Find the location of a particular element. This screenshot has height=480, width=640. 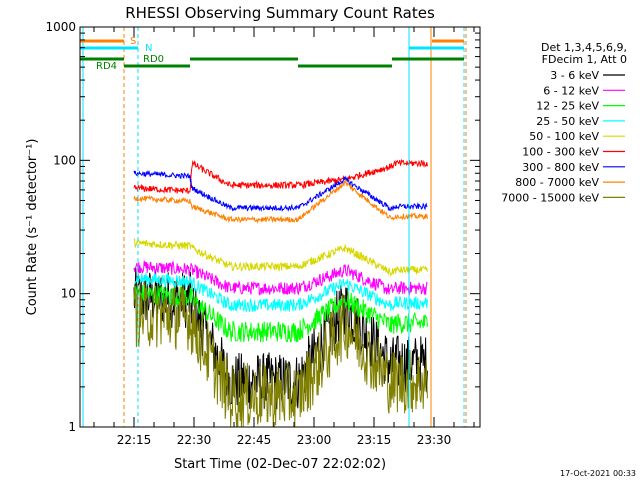

x-tick-label: 22:30 is located at coordinates (194, 440).